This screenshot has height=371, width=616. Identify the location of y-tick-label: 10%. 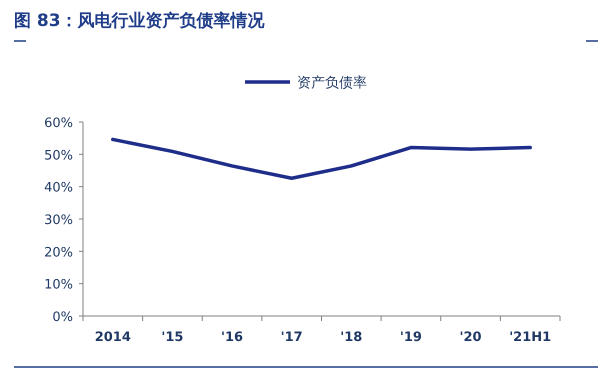
(58, 285).